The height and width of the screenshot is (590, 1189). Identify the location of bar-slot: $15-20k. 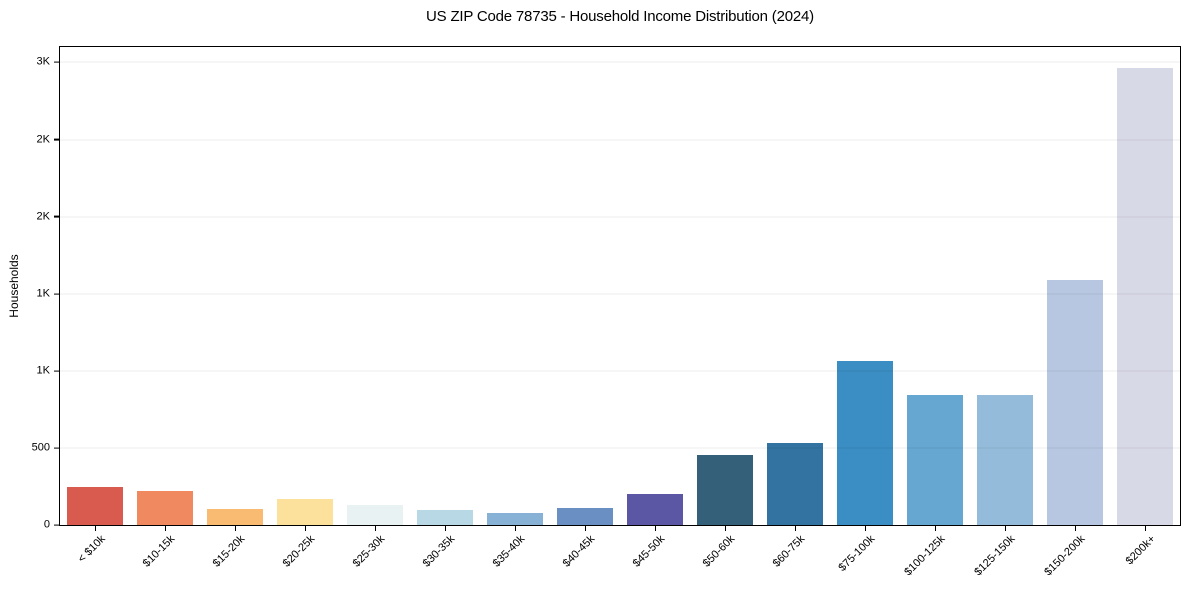
(235, 308).